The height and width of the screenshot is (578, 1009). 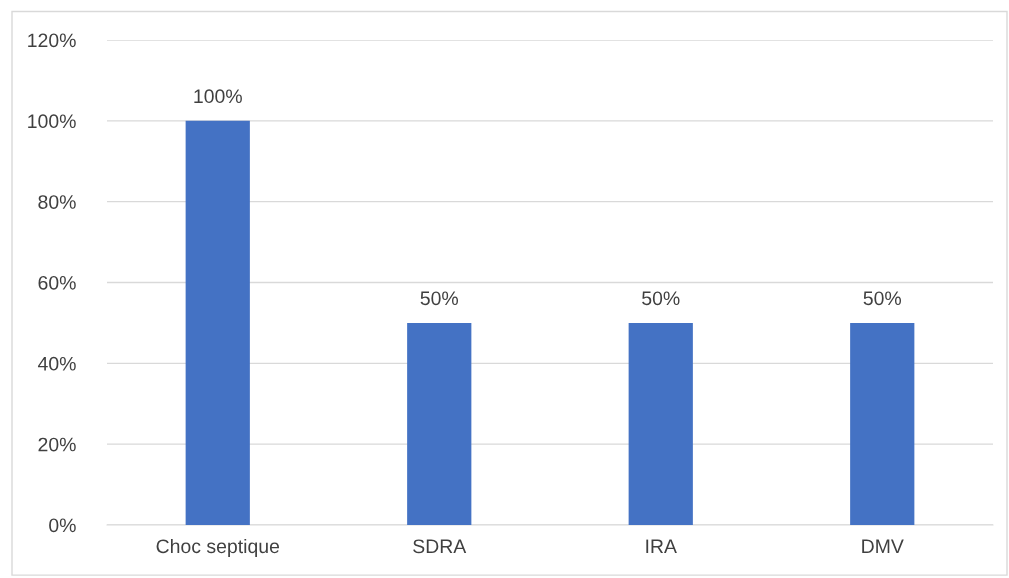 I want to click on y-tick-label: 20%, so click(x=57, y=444).